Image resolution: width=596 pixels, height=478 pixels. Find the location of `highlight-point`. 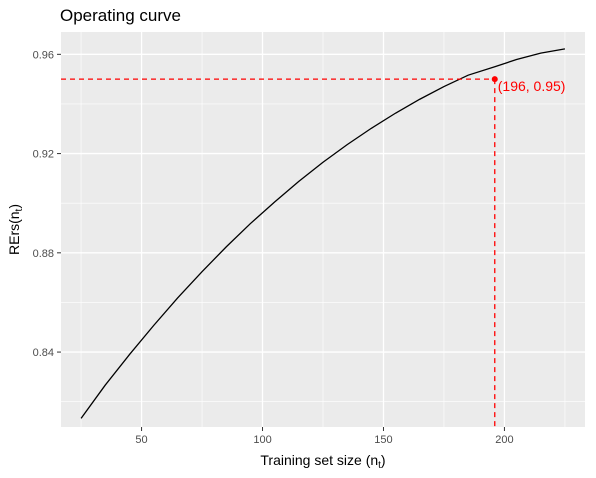

highlight-point is located at coordinates (494, 79).